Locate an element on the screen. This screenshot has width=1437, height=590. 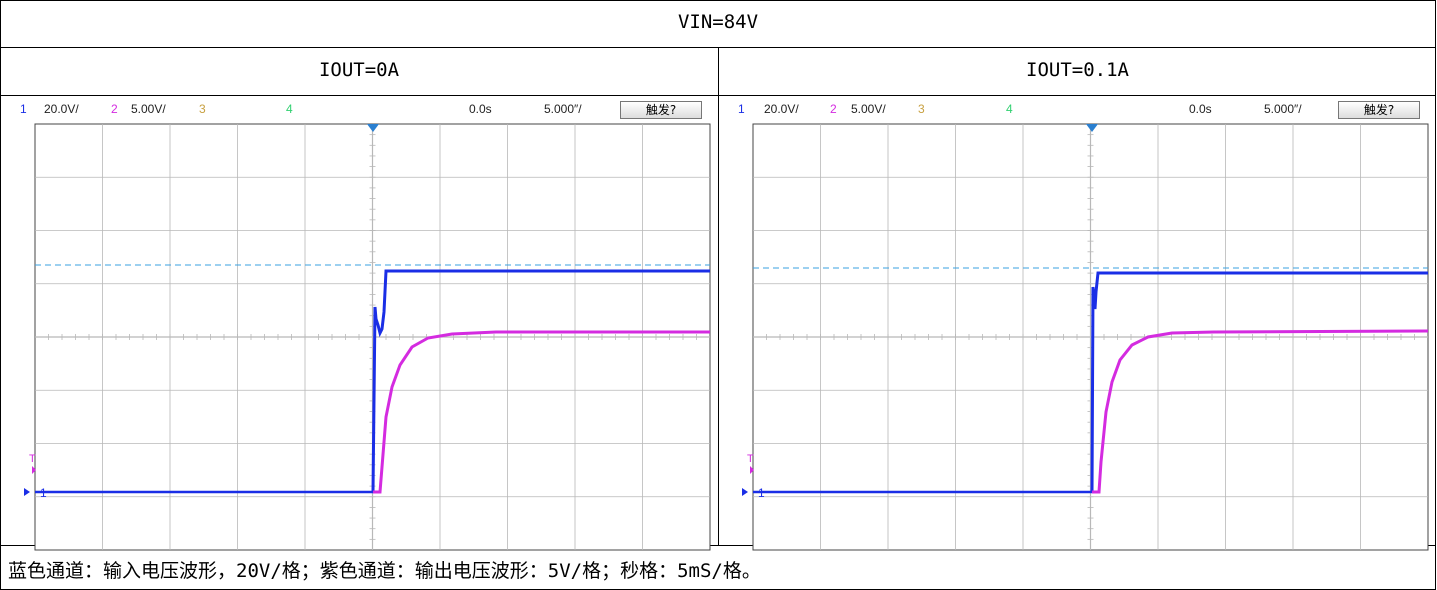
column-label-right: IOUT=0.1A is located at coordinates (1077, 70).